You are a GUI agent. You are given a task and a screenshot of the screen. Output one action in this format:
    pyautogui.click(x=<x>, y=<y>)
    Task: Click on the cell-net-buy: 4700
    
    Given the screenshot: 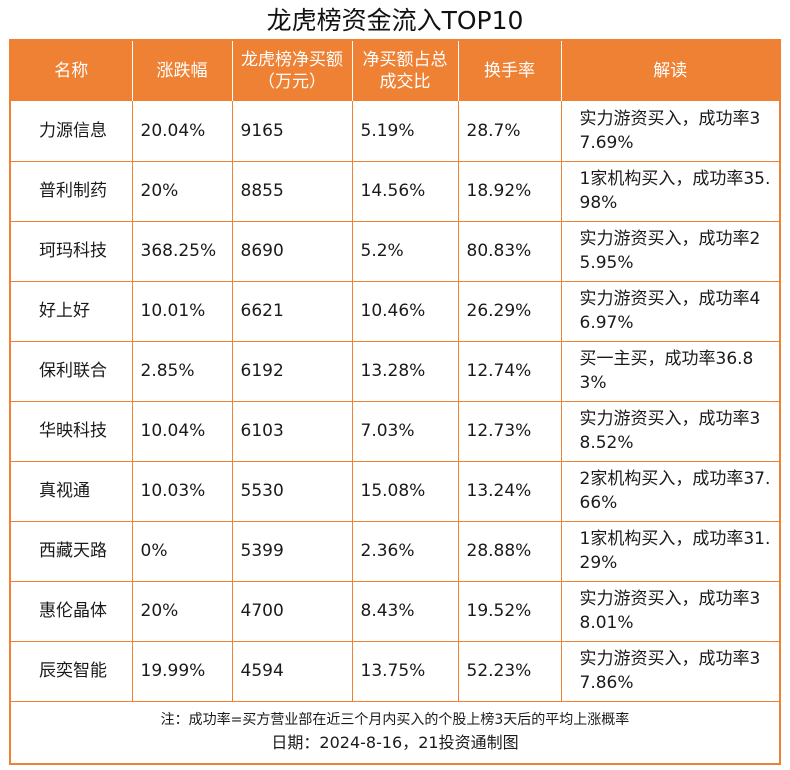 What is the action you would take?
    pyautogui.click(x=291, y=610)
    